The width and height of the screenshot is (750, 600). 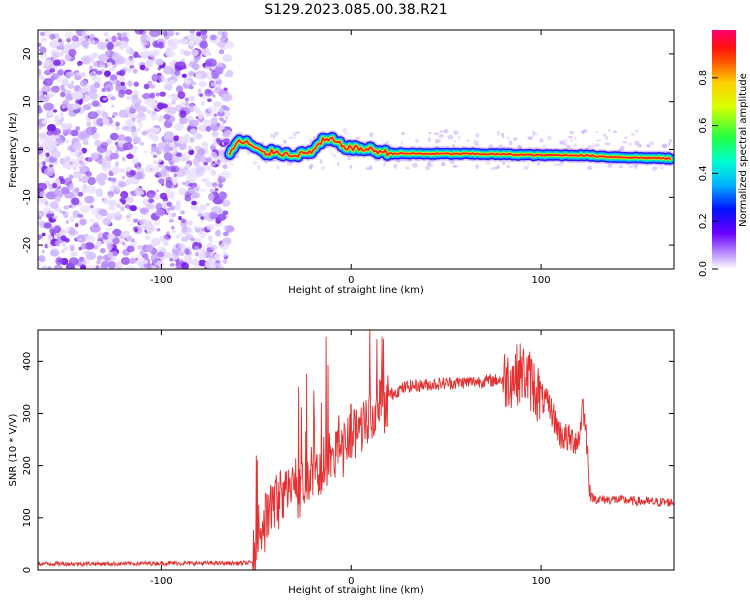 What do you see at coordinates (161, 280) in the screenshot?
I see `x-tick-label: -100` at bounding box center [161, 280].